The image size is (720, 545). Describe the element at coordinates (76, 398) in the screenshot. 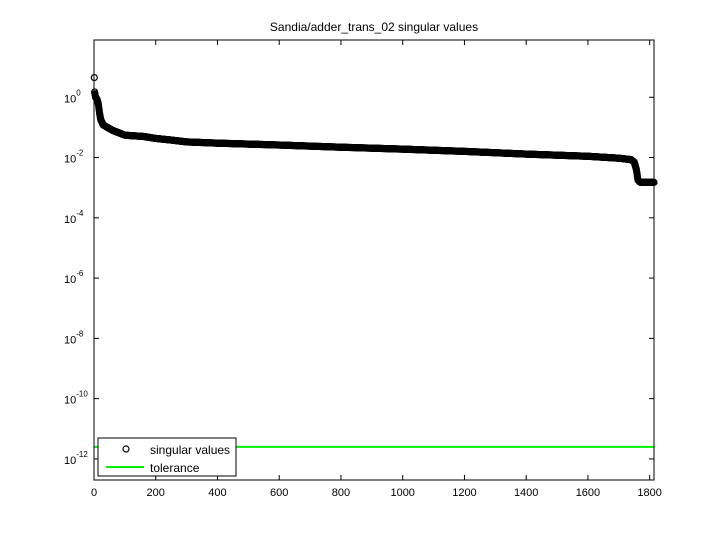

I see `y-tick-label: 10⁻¹⁰` at that location.